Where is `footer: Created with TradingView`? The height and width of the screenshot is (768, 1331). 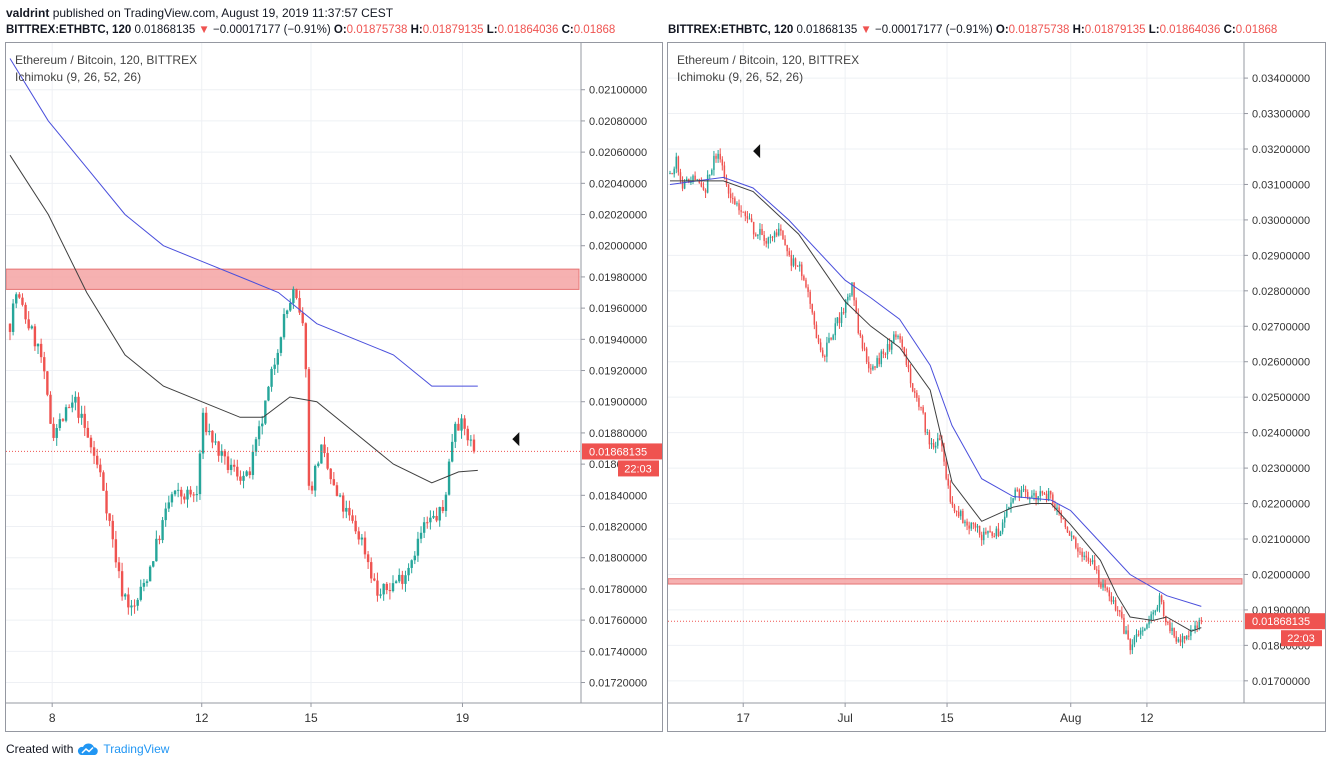 footer: Created with TradingView is located at coordinates (87, 749).